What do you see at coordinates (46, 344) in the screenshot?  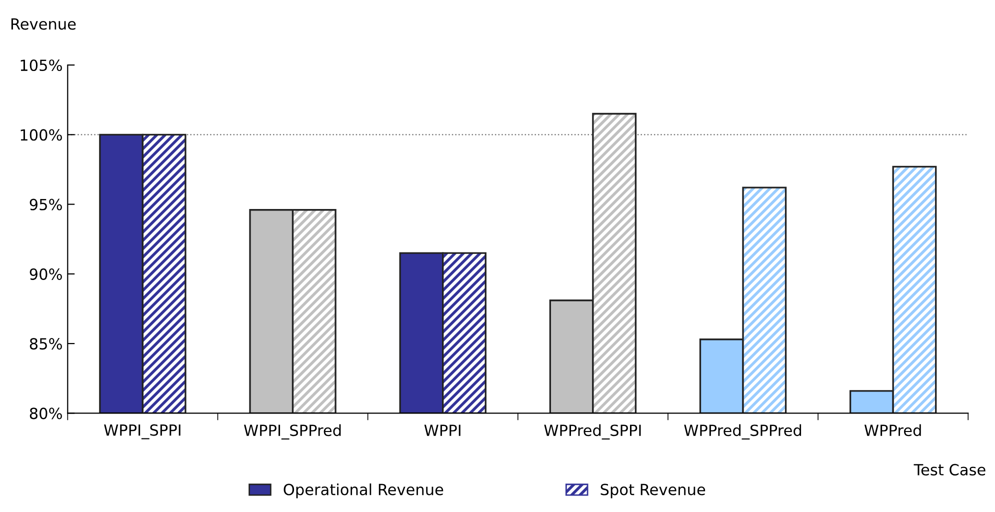 I see `y-tick-label: 85%` at bounding box center [46, 344].